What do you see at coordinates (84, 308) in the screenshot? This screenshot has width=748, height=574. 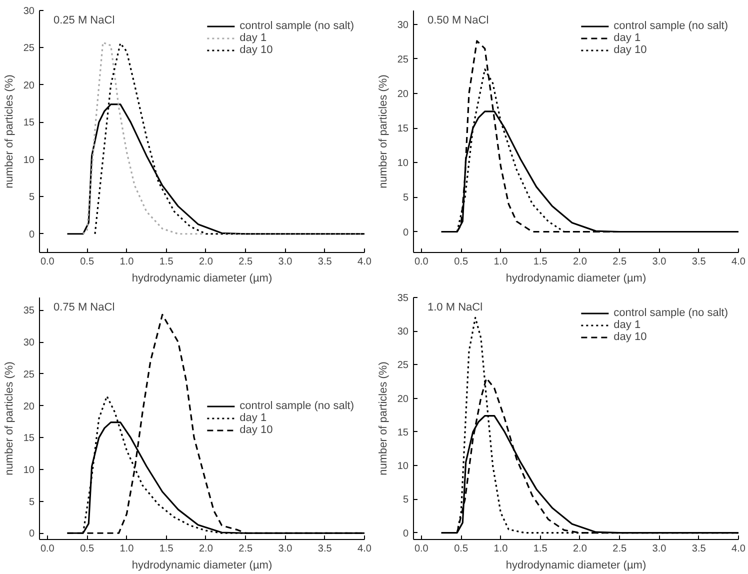 I see `chart-title: 0.75 M NaCl` at bounding box center [84, 308].